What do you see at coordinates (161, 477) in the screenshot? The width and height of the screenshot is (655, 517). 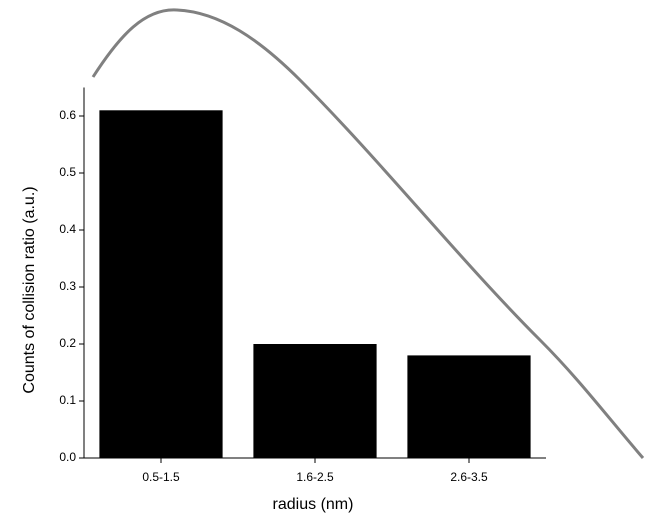 I see `x-tick-label: 0.5-1.5` at bounding box center [161, 477].